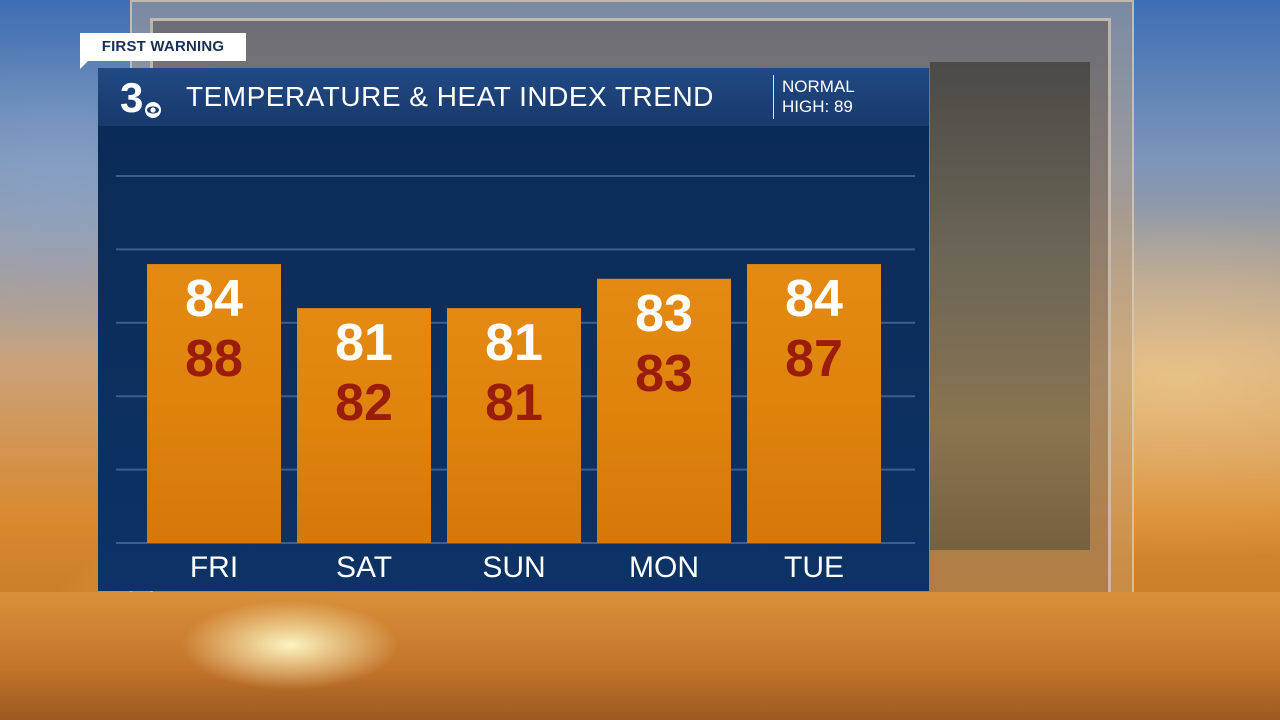 The height and width of the screenshot is (720, 1280). Describe the element at coordinates (364, 567) in the screenshot. I see `day-label-sat: SAT` at that location.